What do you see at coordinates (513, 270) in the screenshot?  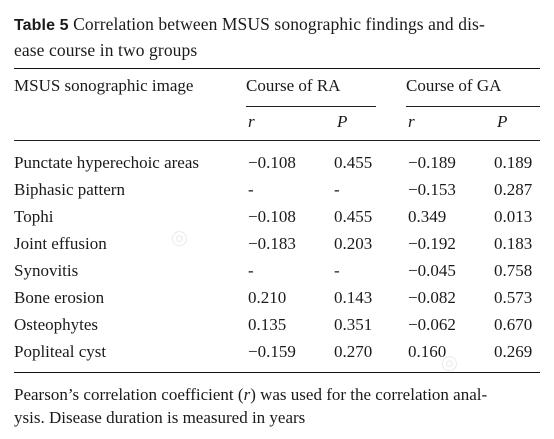 I see `ga-p-value: 0.758` at bounding box center [513, 270].